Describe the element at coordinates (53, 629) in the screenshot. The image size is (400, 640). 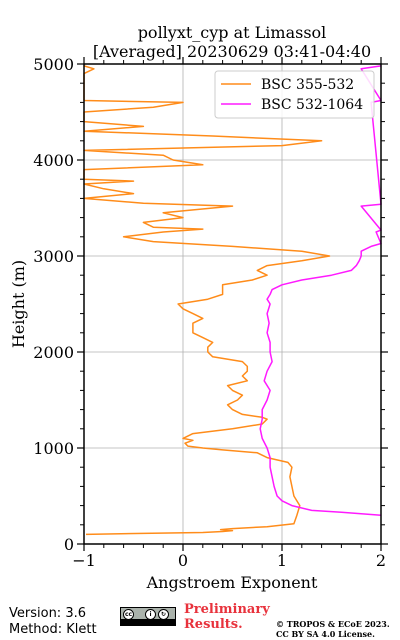
I see `method-text: Method: Klett` at that location.